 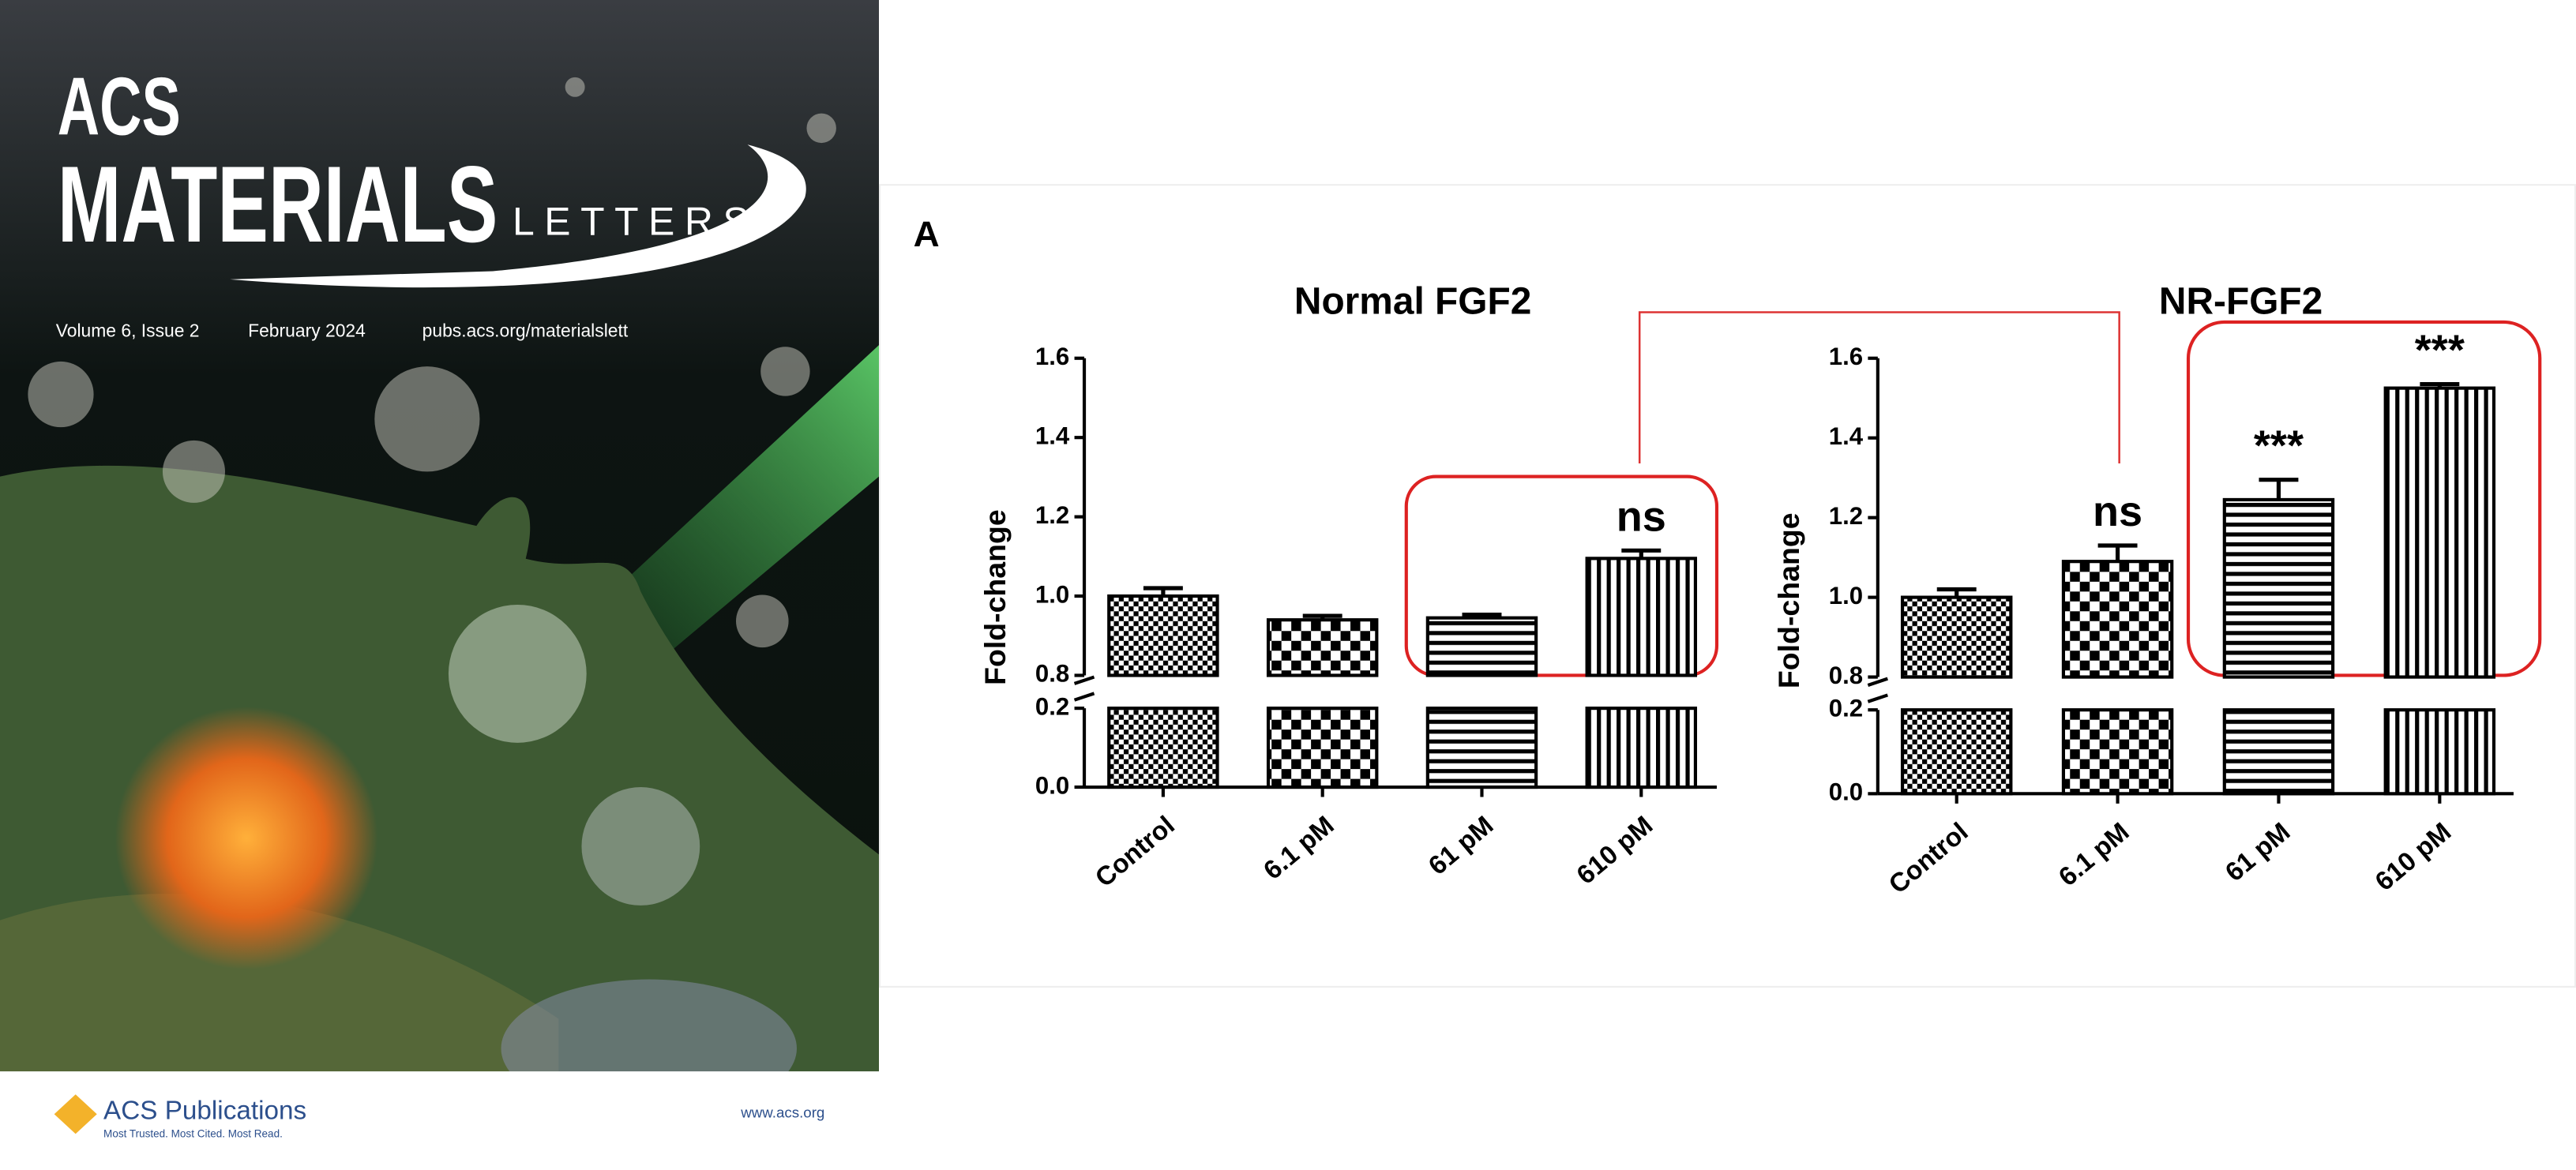 What do you see at coordinates (1412, 302) in the screenshot?
I see `chart-title: Normal FGF2` at bounding box center [1412, 302].